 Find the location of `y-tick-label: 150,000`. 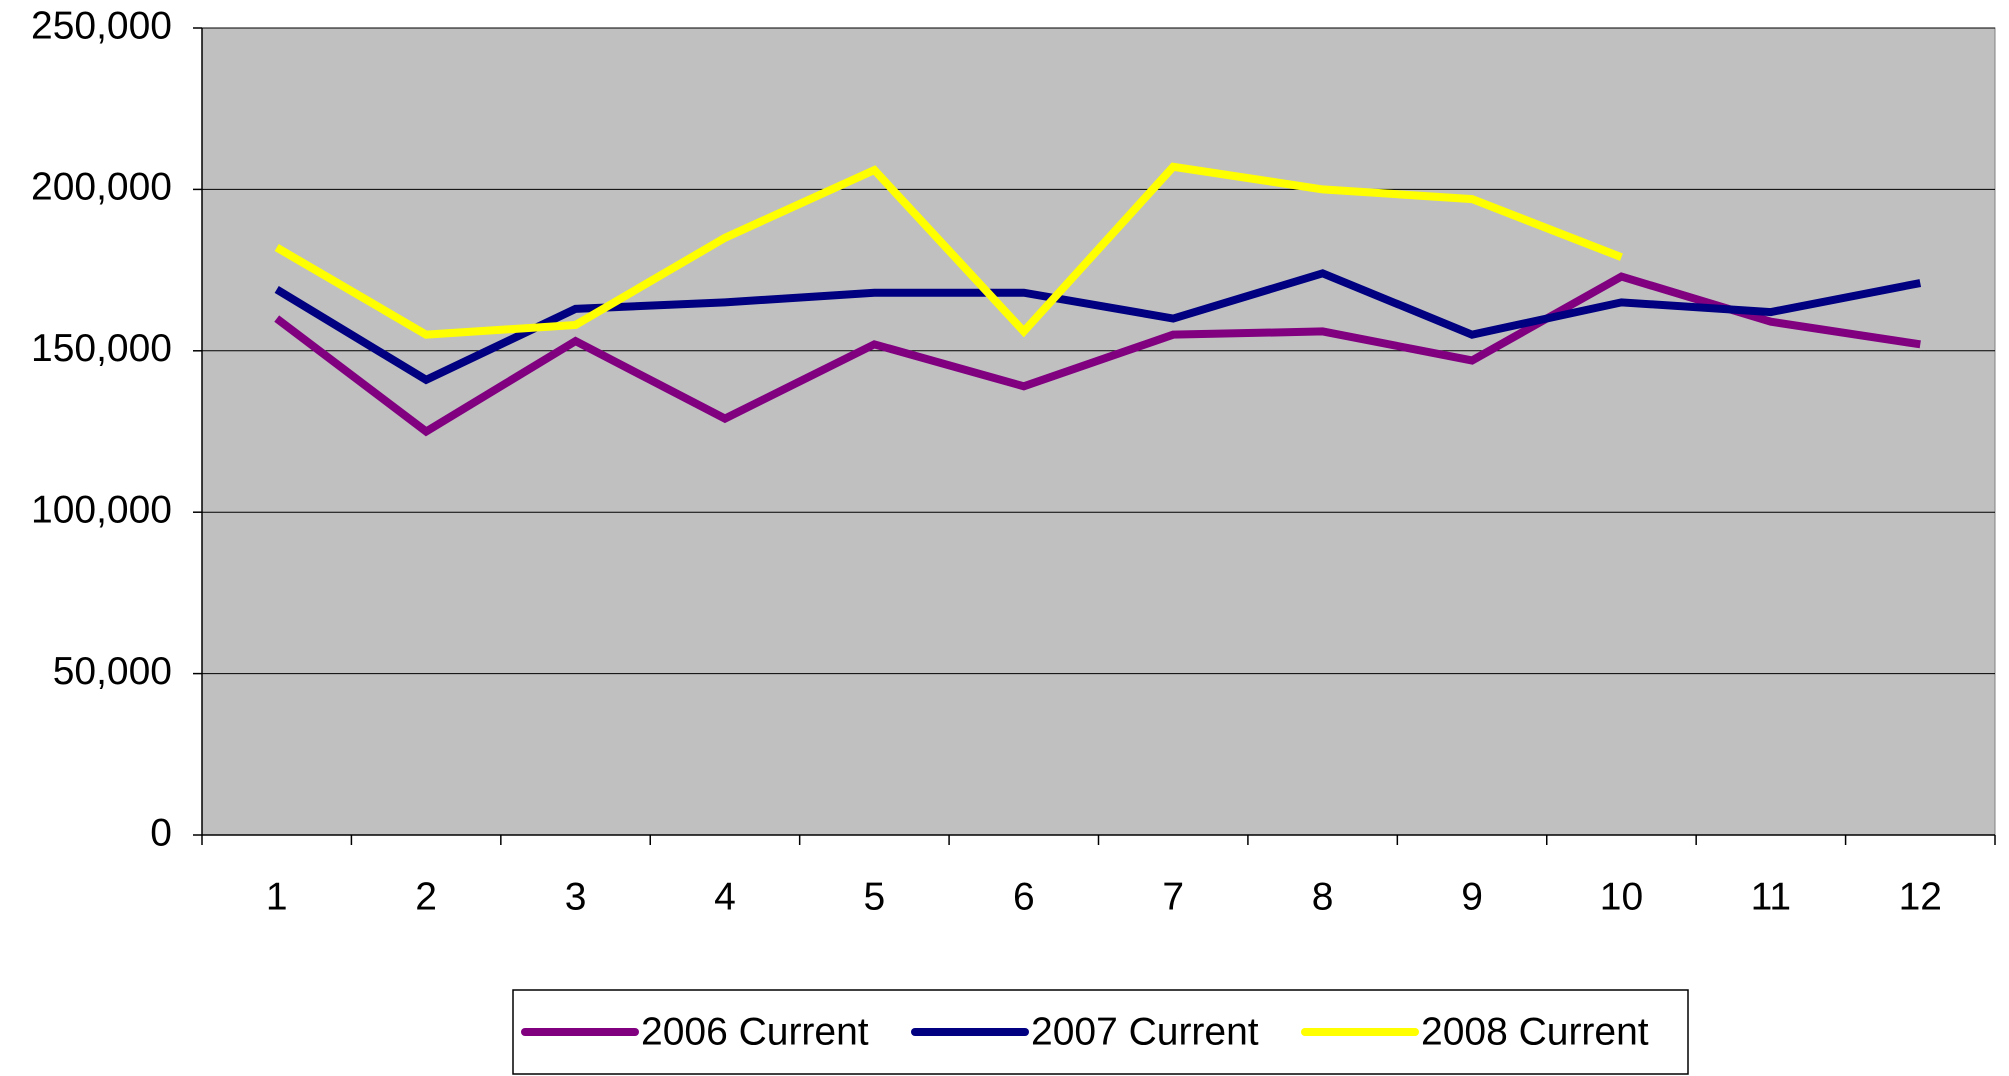

y-tick-label: 150,000 is located at coordinates (101, 348).